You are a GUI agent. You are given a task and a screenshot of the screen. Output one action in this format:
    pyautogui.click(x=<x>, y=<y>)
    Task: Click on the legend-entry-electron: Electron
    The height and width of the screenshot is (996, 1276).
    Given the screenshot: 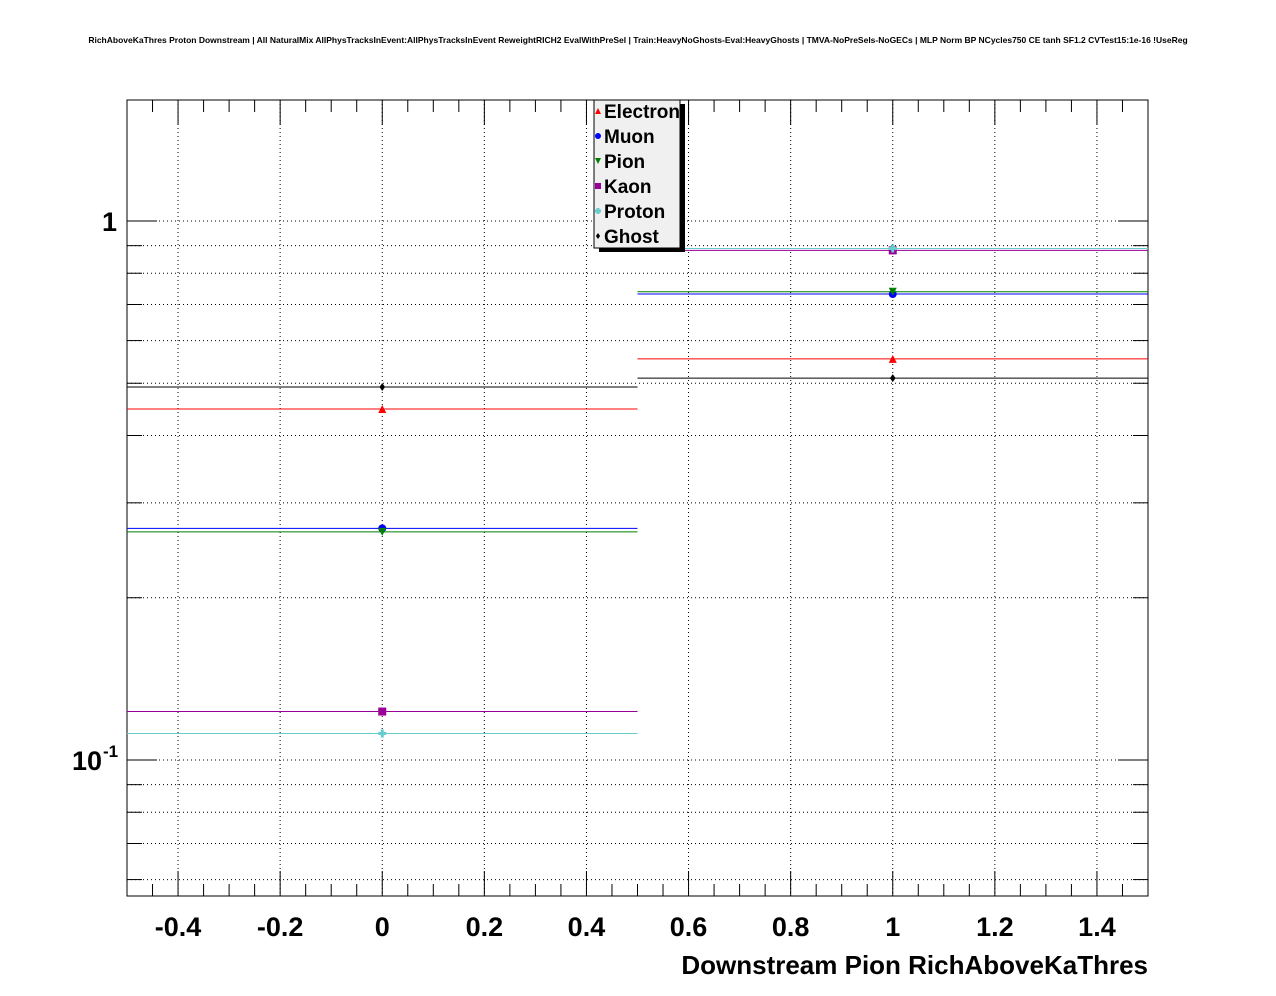 What is the action you would take?
    pyautogui.click(x=642, y=112)
    